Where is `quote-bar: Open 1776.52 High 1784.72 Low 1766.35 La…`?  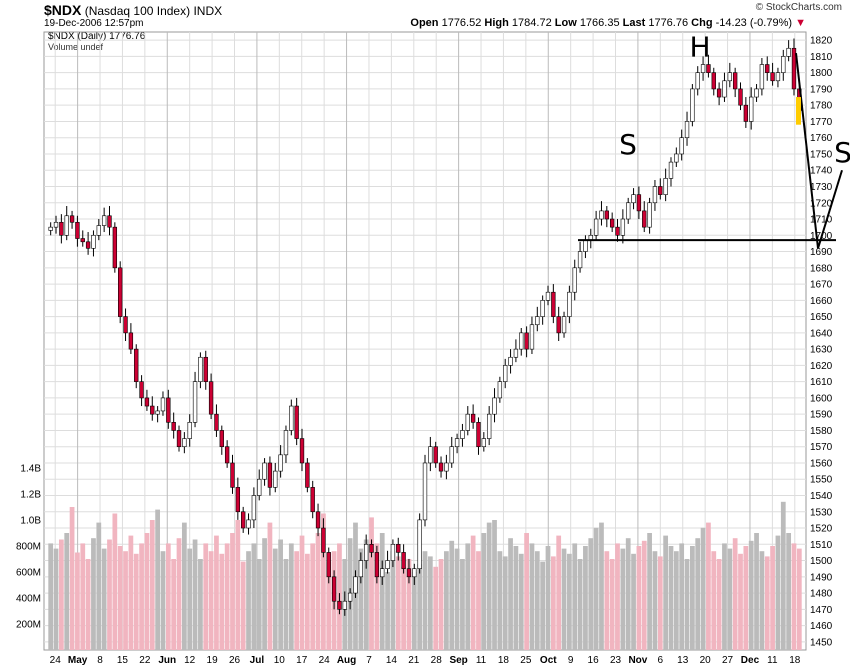 quote-bar: Open 1776.52 High 1784.72 Low 1766.35 La… is located at coordinates (608, 23).